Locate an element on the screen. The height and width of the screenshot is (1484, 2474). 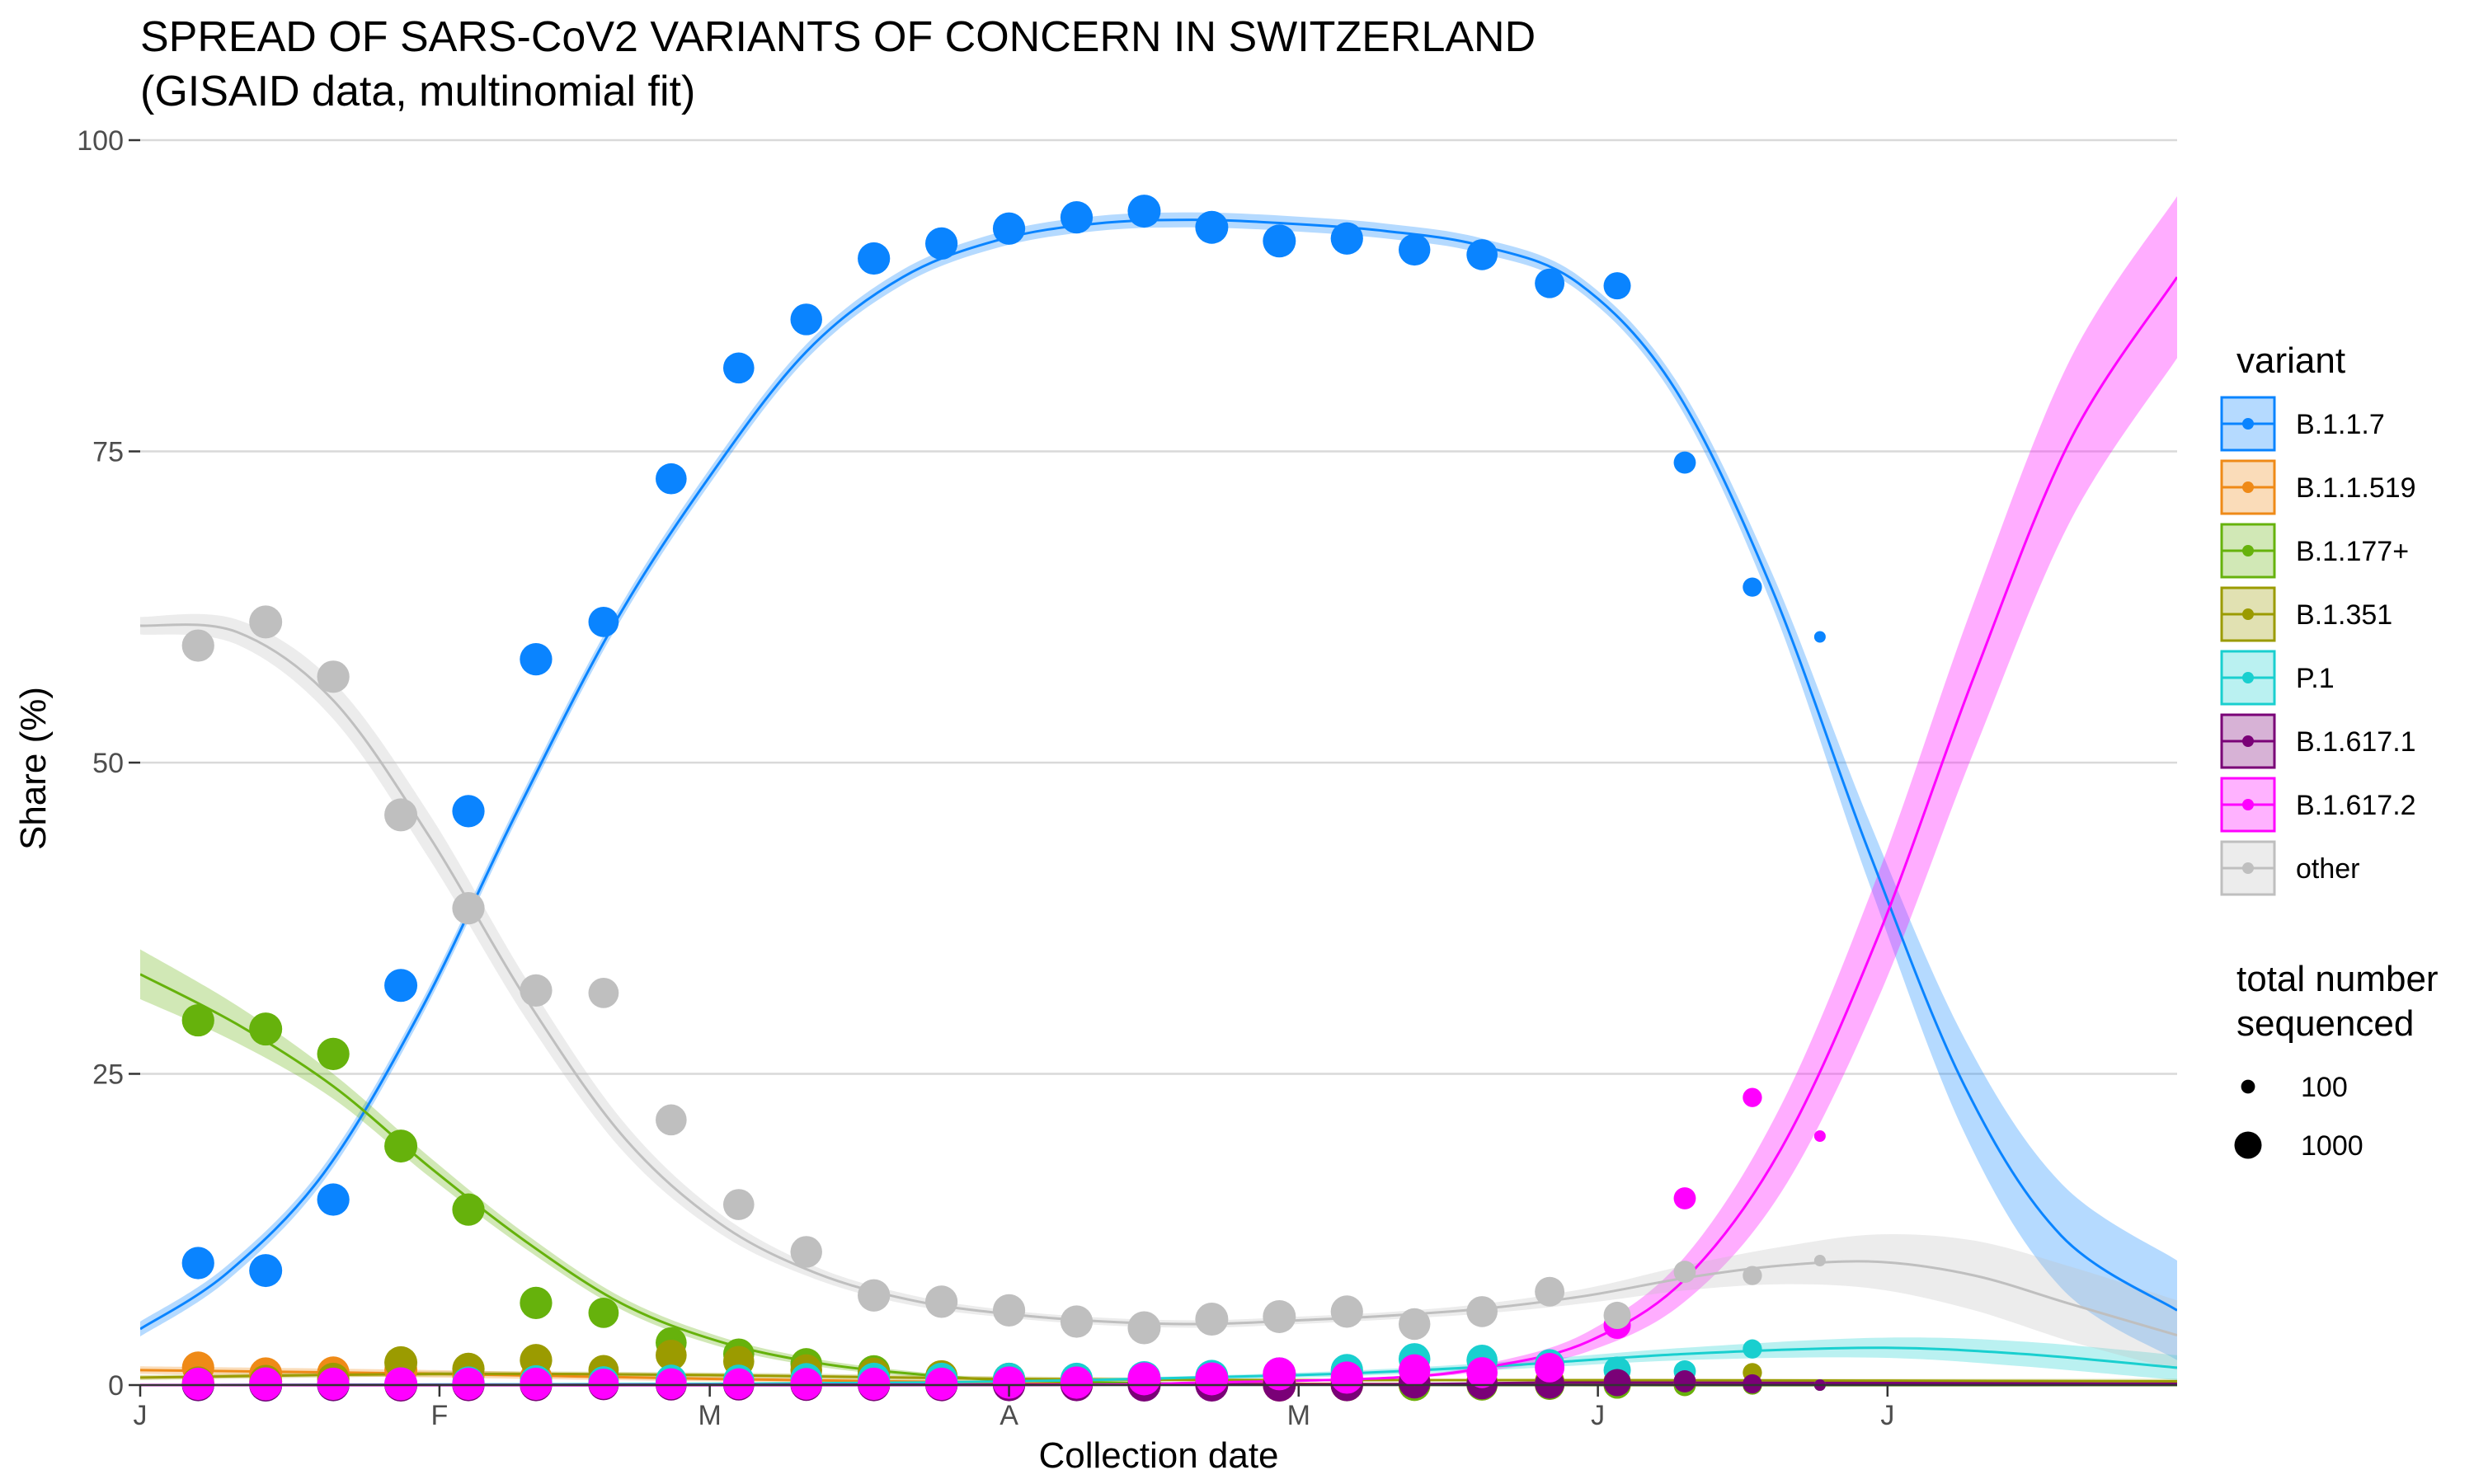
y-tick-label-100: 100 is located at coordinates (100, 141).